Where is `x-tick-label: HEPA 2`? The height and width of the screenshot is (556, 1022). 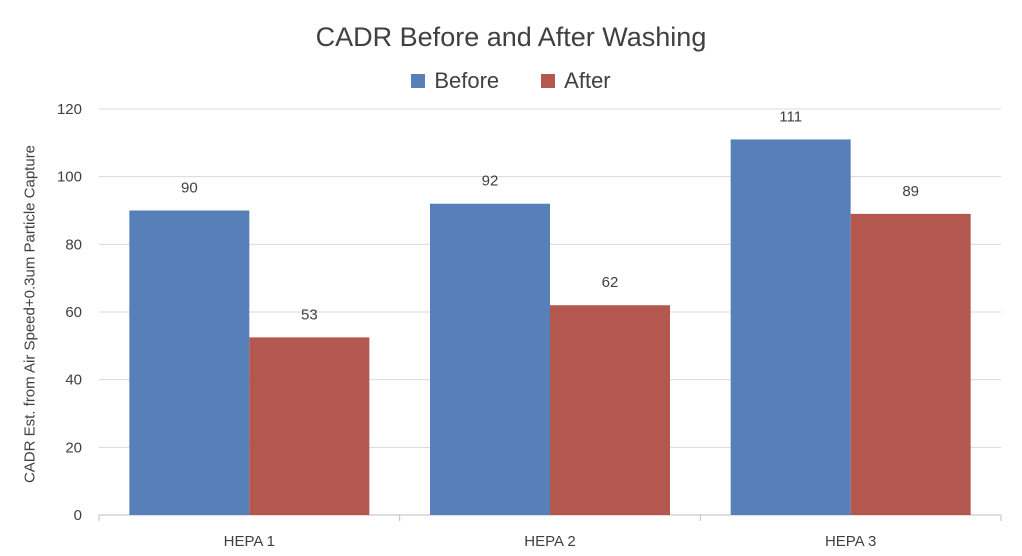 x-tick-label: HEPA 2 is located at coordinates (549, 541).